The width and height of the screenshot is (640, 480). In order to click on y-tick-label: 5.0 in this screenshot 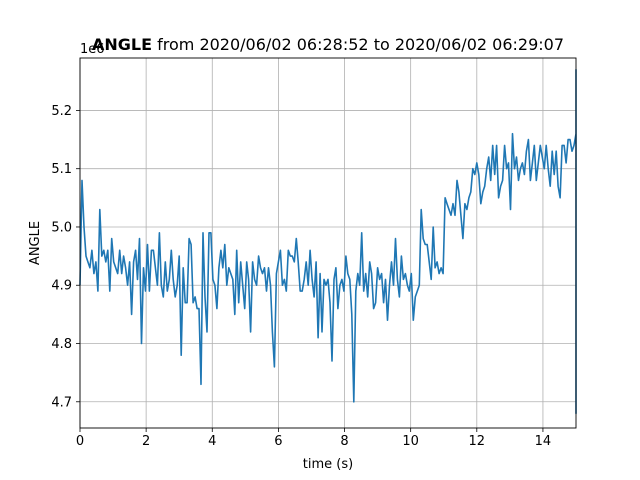, I will do `click(61, 227)`.